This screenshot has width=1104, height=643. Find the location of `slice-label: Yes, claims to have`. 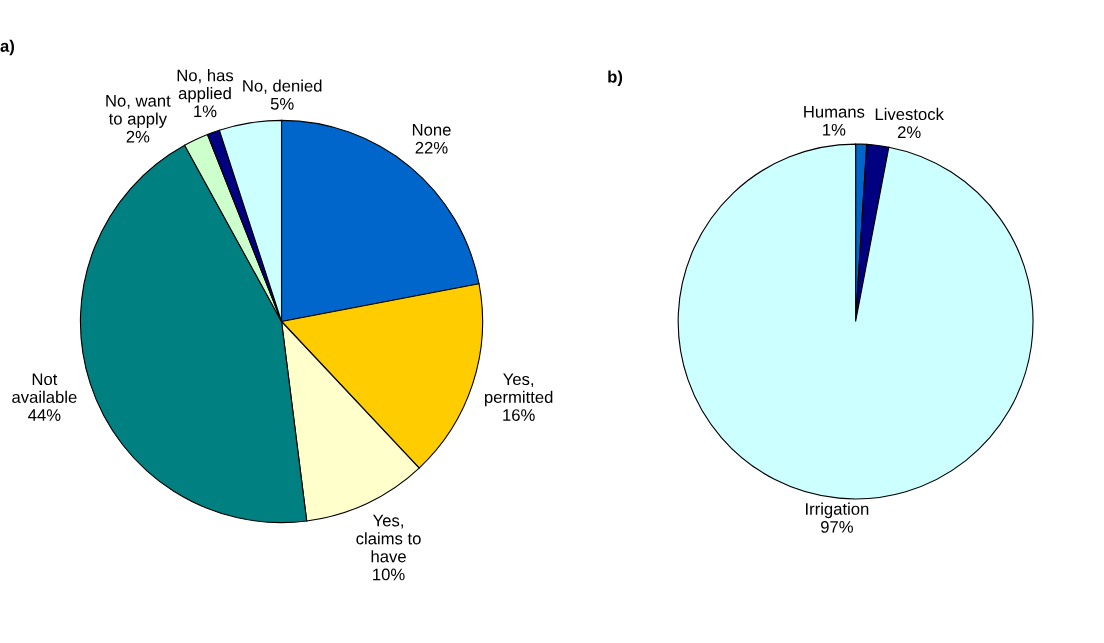

slice-label: Yes, claims to have is located at coordinates (388, 538).